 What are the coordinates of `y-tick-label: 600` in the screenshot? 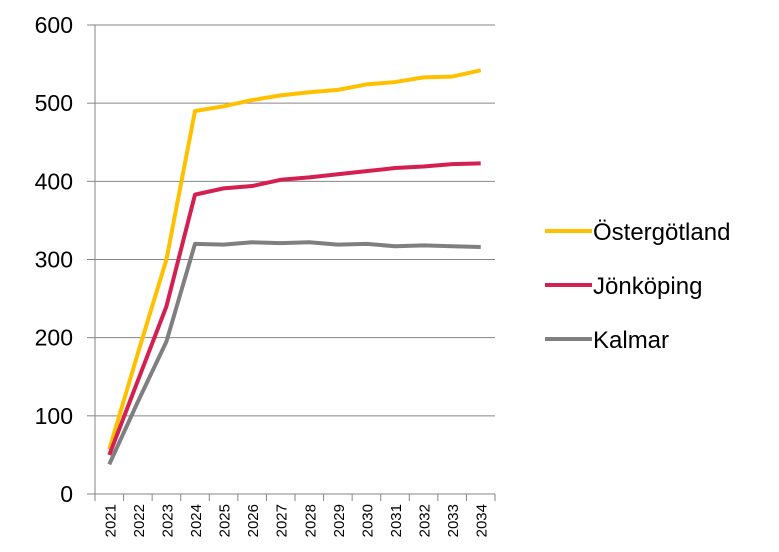 It's located at (54, 25).